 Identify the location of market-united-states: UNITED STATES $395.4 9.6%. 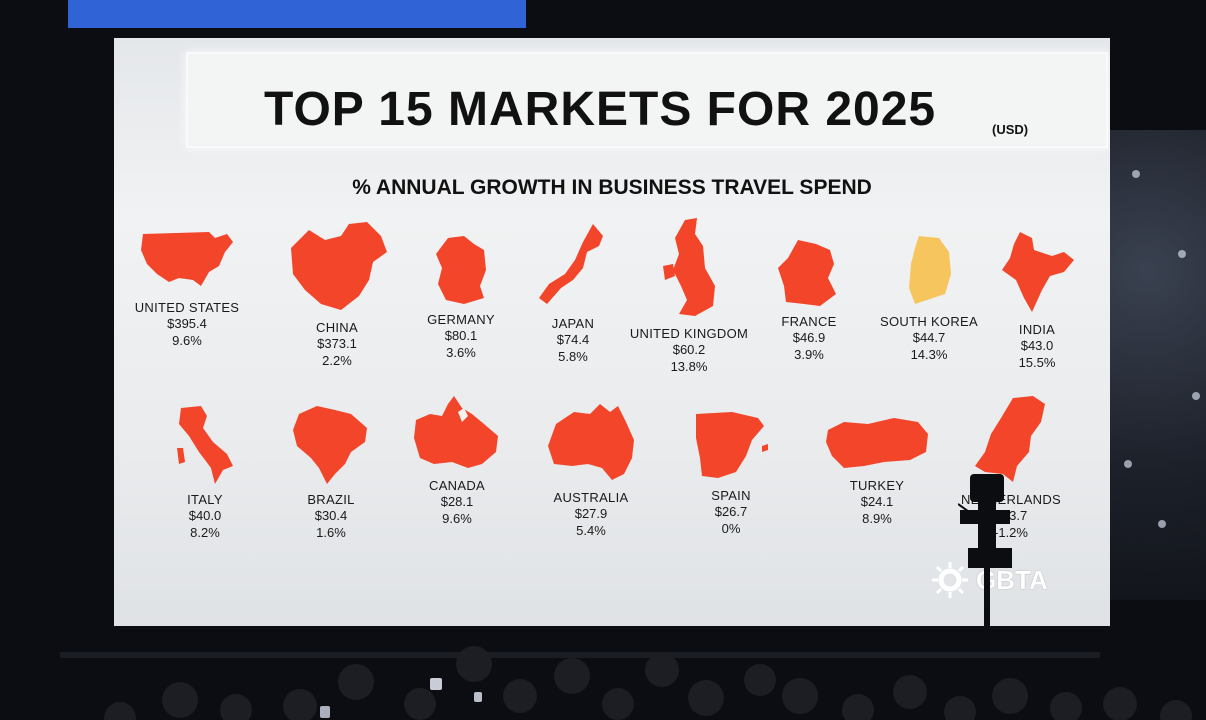
(188, 288).